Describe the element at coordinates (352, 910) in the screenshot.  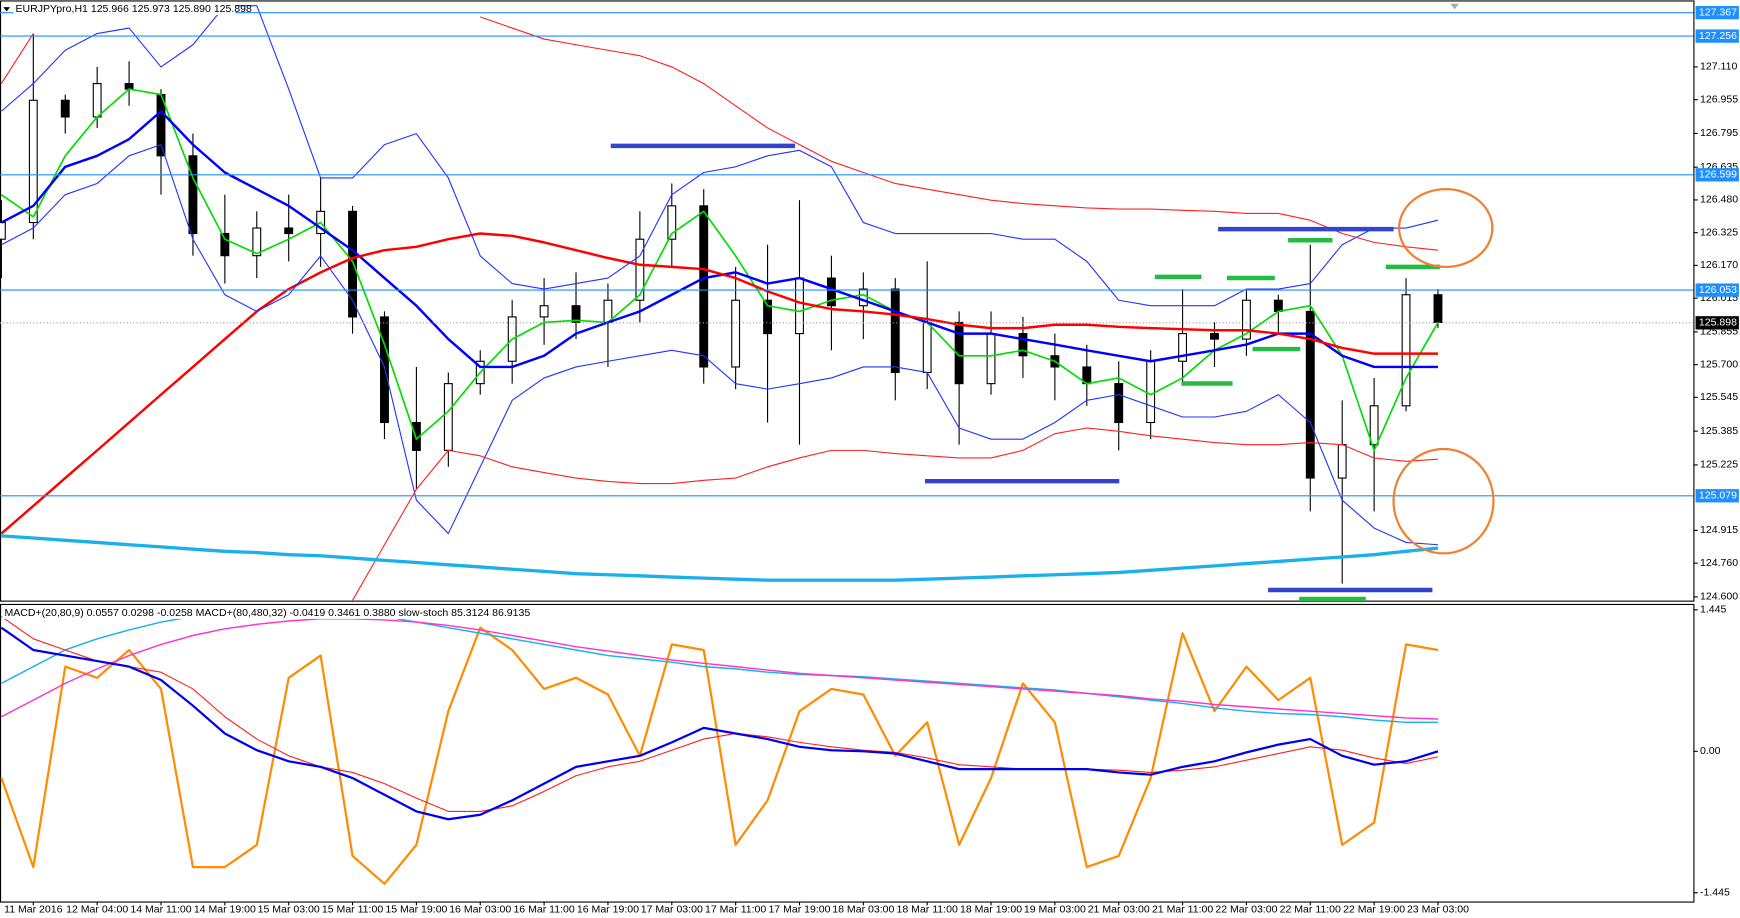
I see `x-tick-label: 15 Mar 11:00` at that location.